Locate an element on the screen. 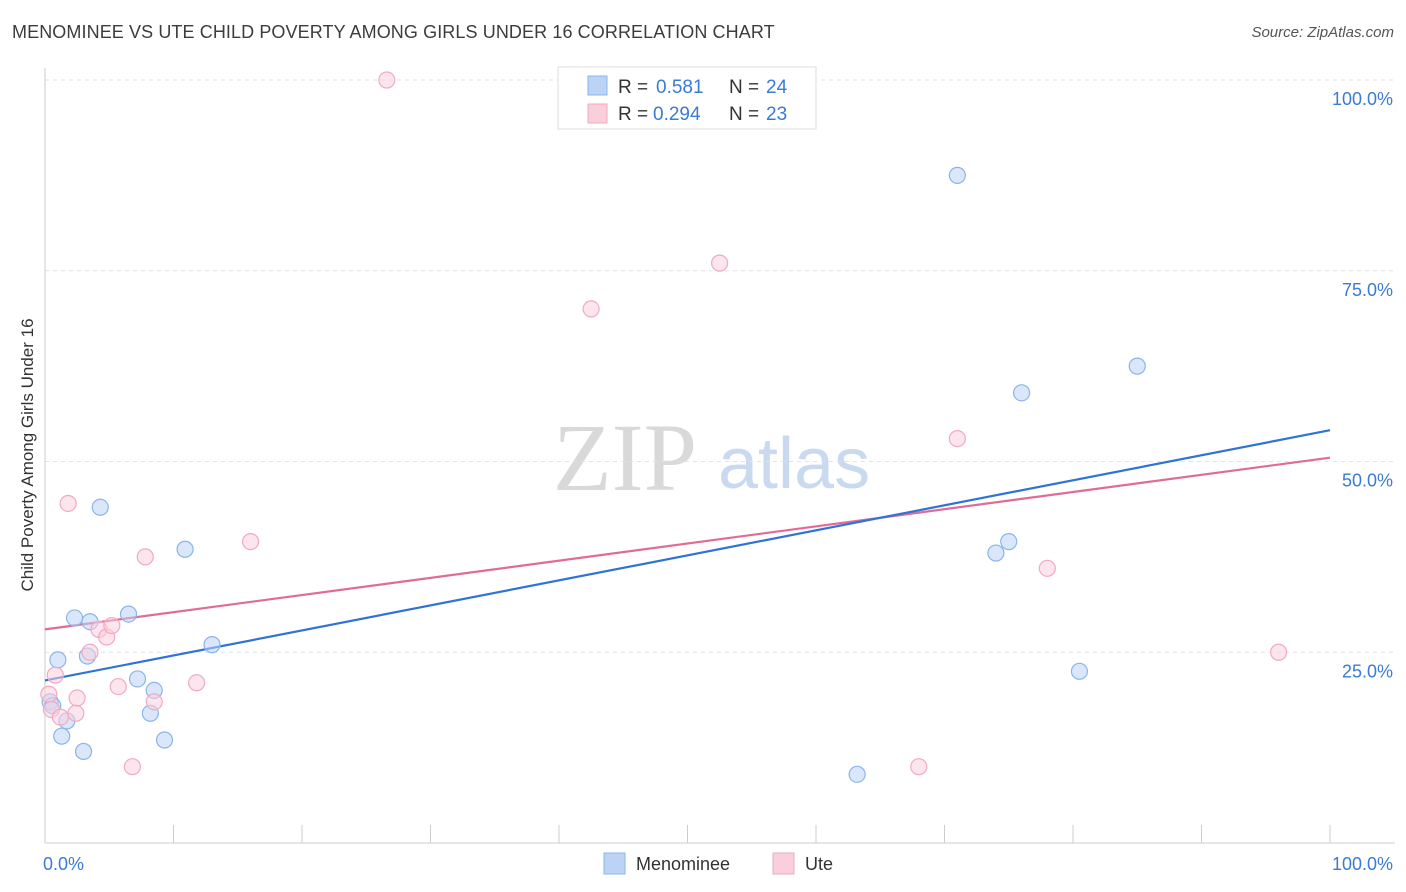  legend-r-label-1: R = is located at coordinates (633, 87).